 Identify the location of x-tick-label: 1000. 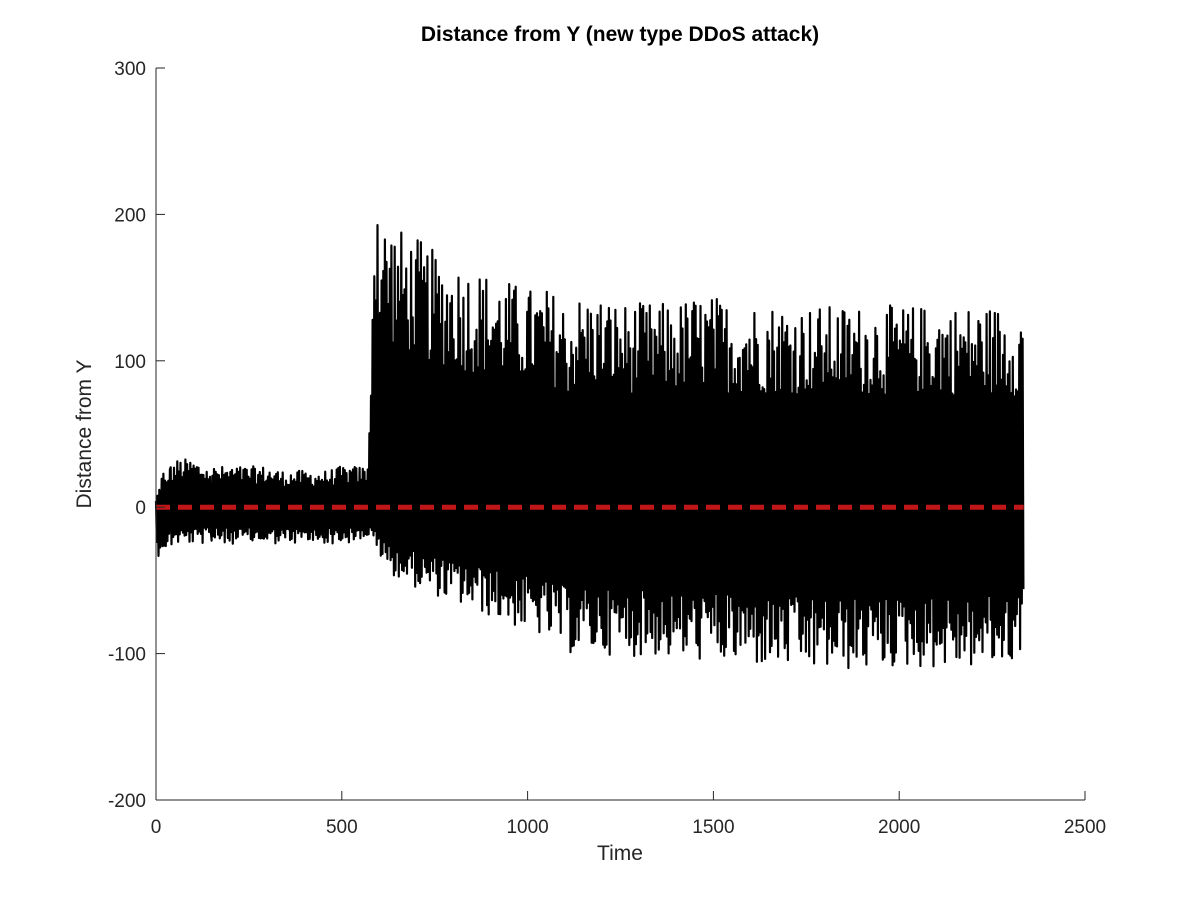
(527, 827).